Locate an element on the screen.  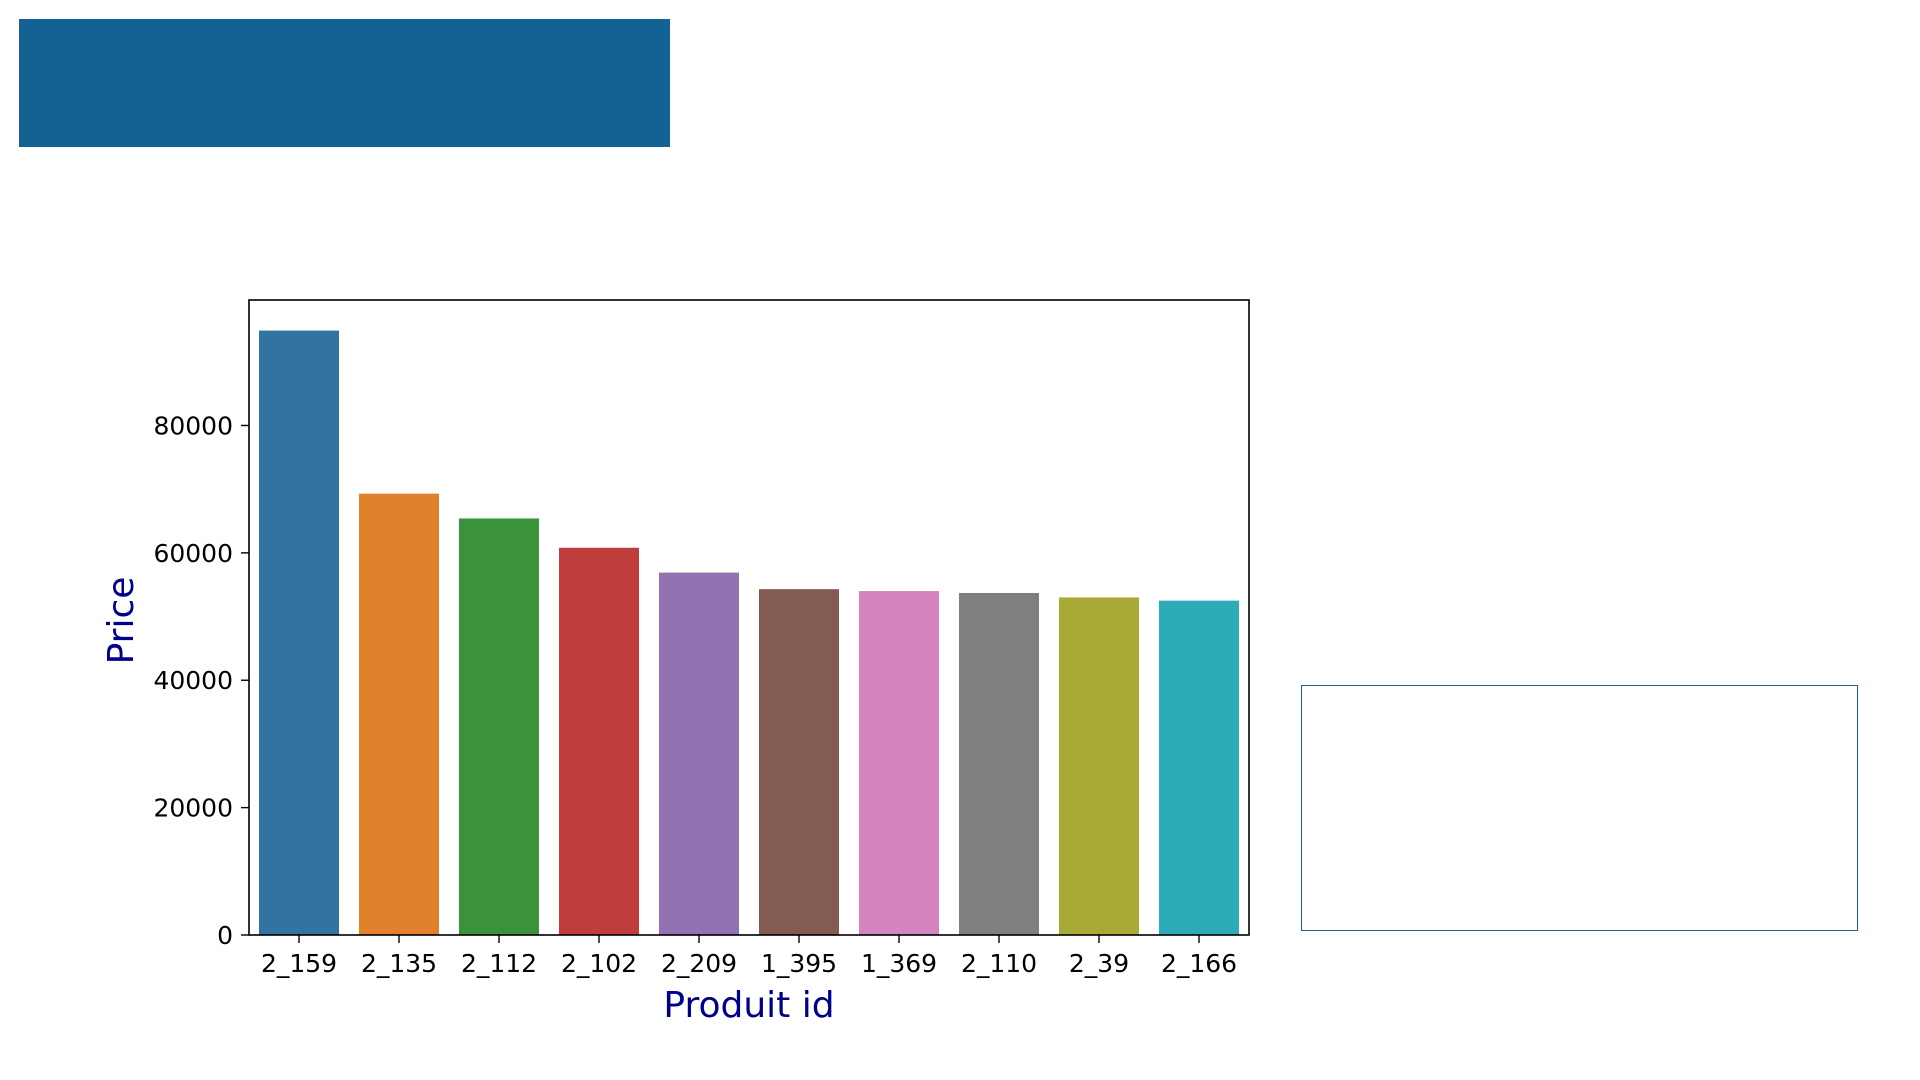
x-tick-label: 2_209 is located at coordinates (699, 963).